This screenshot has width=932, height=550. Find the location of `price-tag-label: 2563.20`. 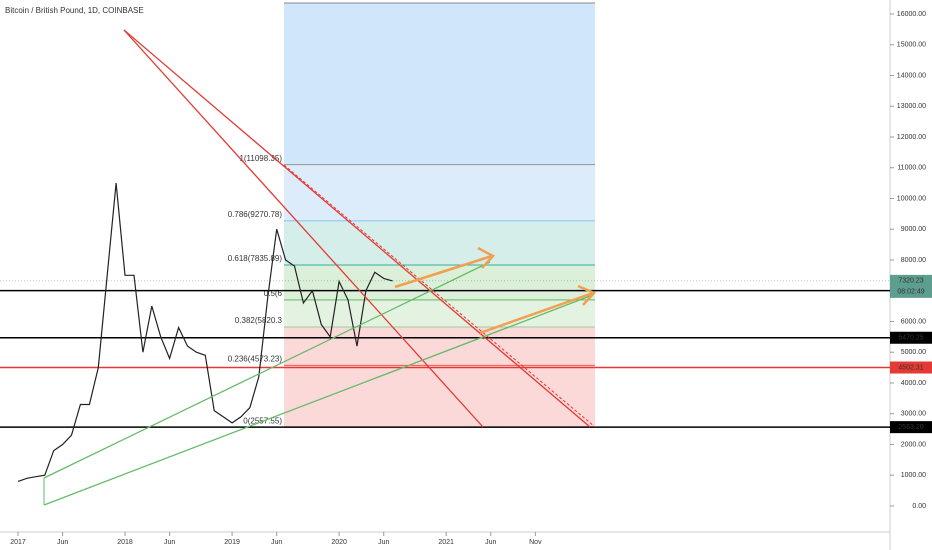

price-tag-label: 2563.20 is located at coordinates (910, 427).